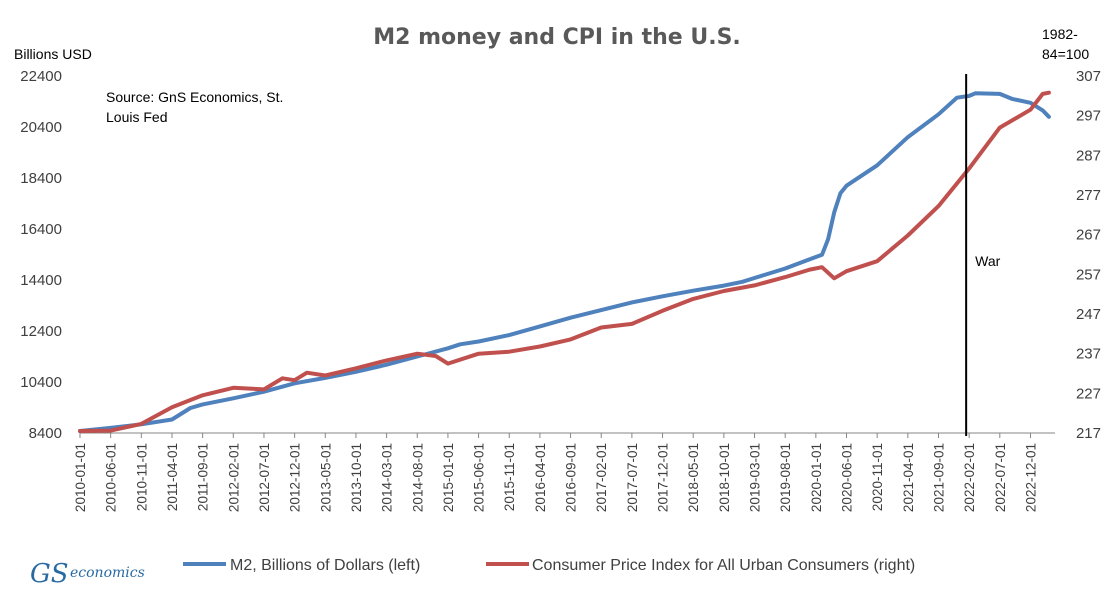  I want to click on x-tick-label: 2015-06-01, so click(479, 477).